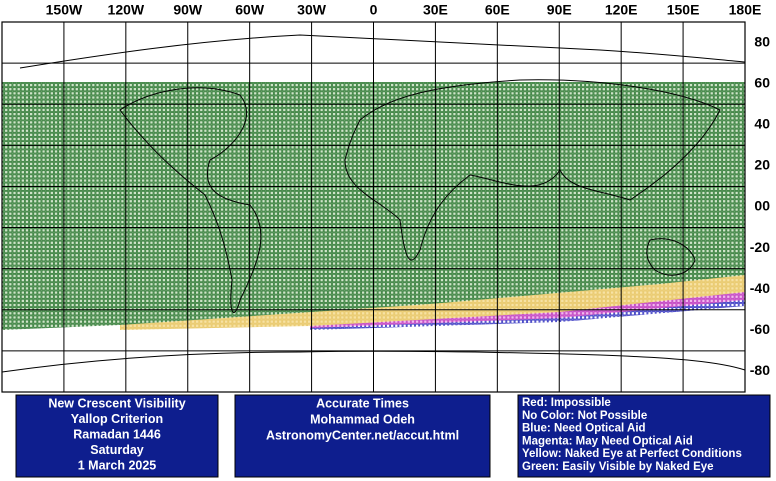 The width and height of the screenshot is (776, 481). What do you see at coordinates (362, 403) in the screenshot?
I see `info-text: Accurate Times` at bounding box center [362, 403].